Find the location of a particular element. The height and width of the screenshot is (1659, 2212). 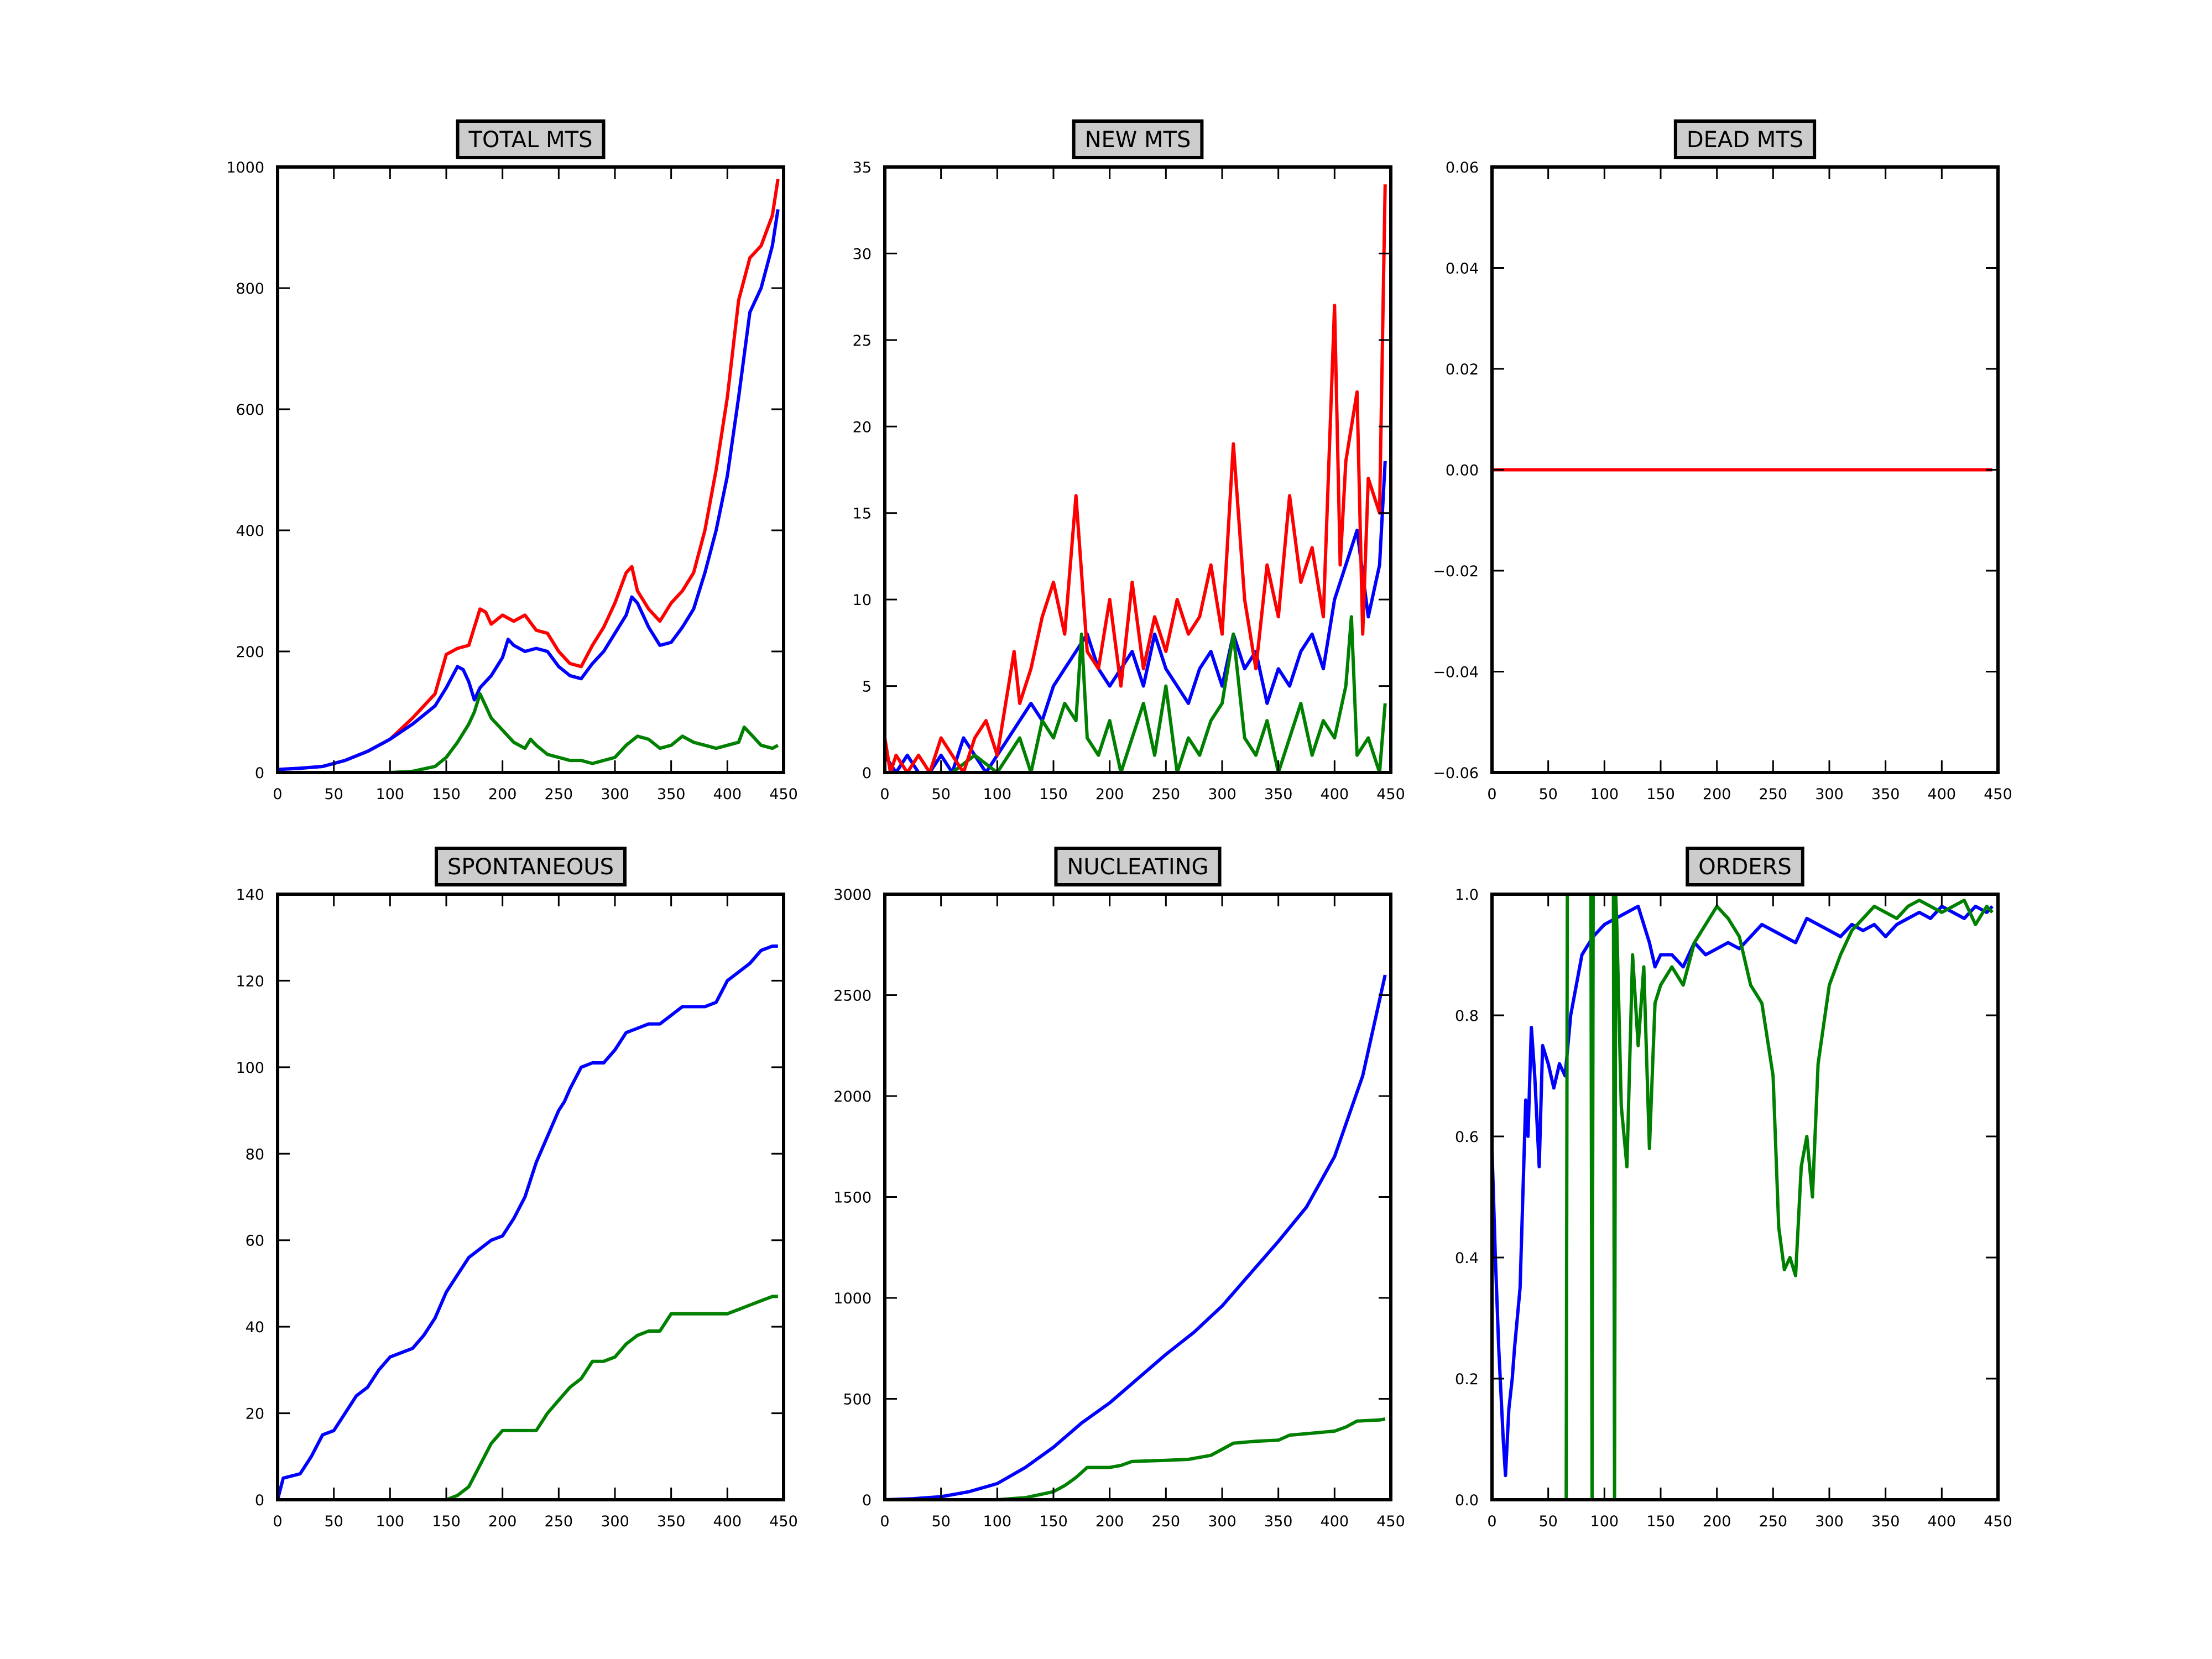

y-tick-label: 1.0 is located at coordinates (1467, 895).